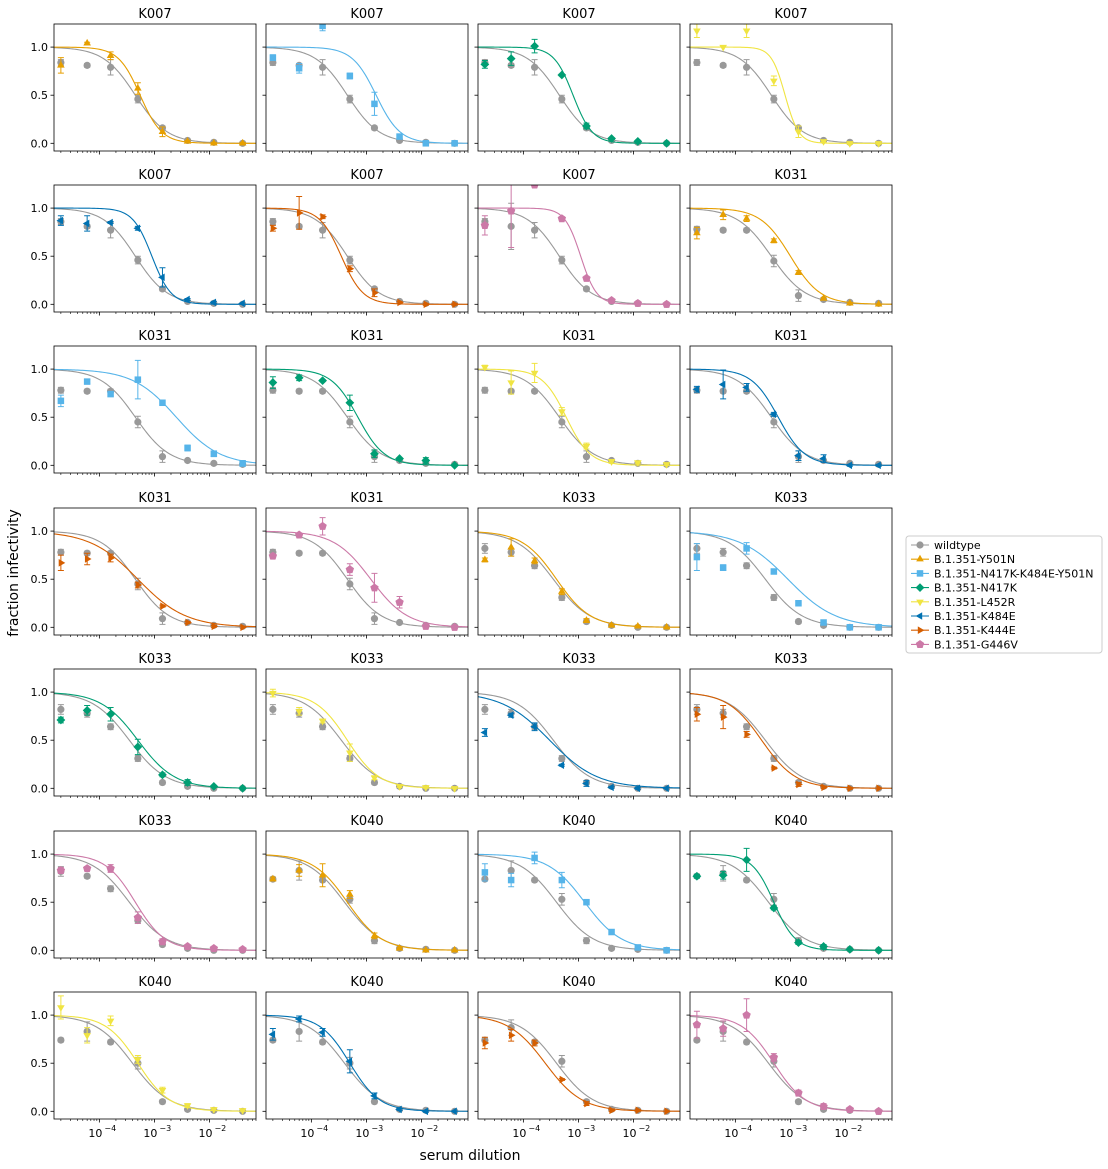 The height and width of the screenshot is (1169, 1108). I want to click on points-B.1.351-G446V, so click(787, 1056).